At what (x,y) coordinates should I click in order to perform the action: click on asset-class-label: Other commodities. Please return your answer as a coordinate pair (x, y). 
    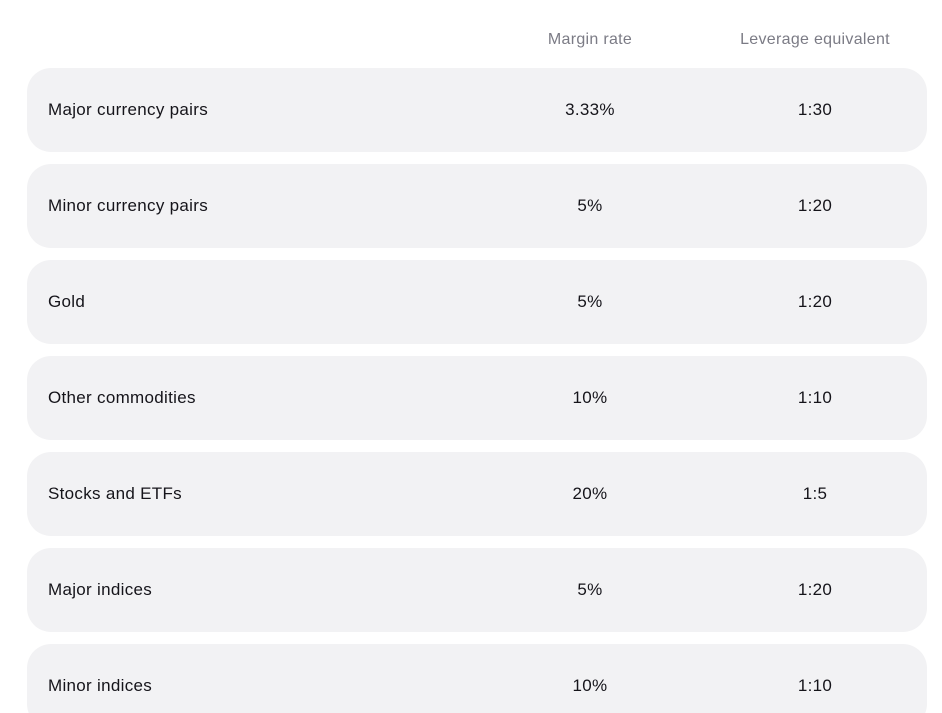
    Looking at the image, I should click on (122, 397).